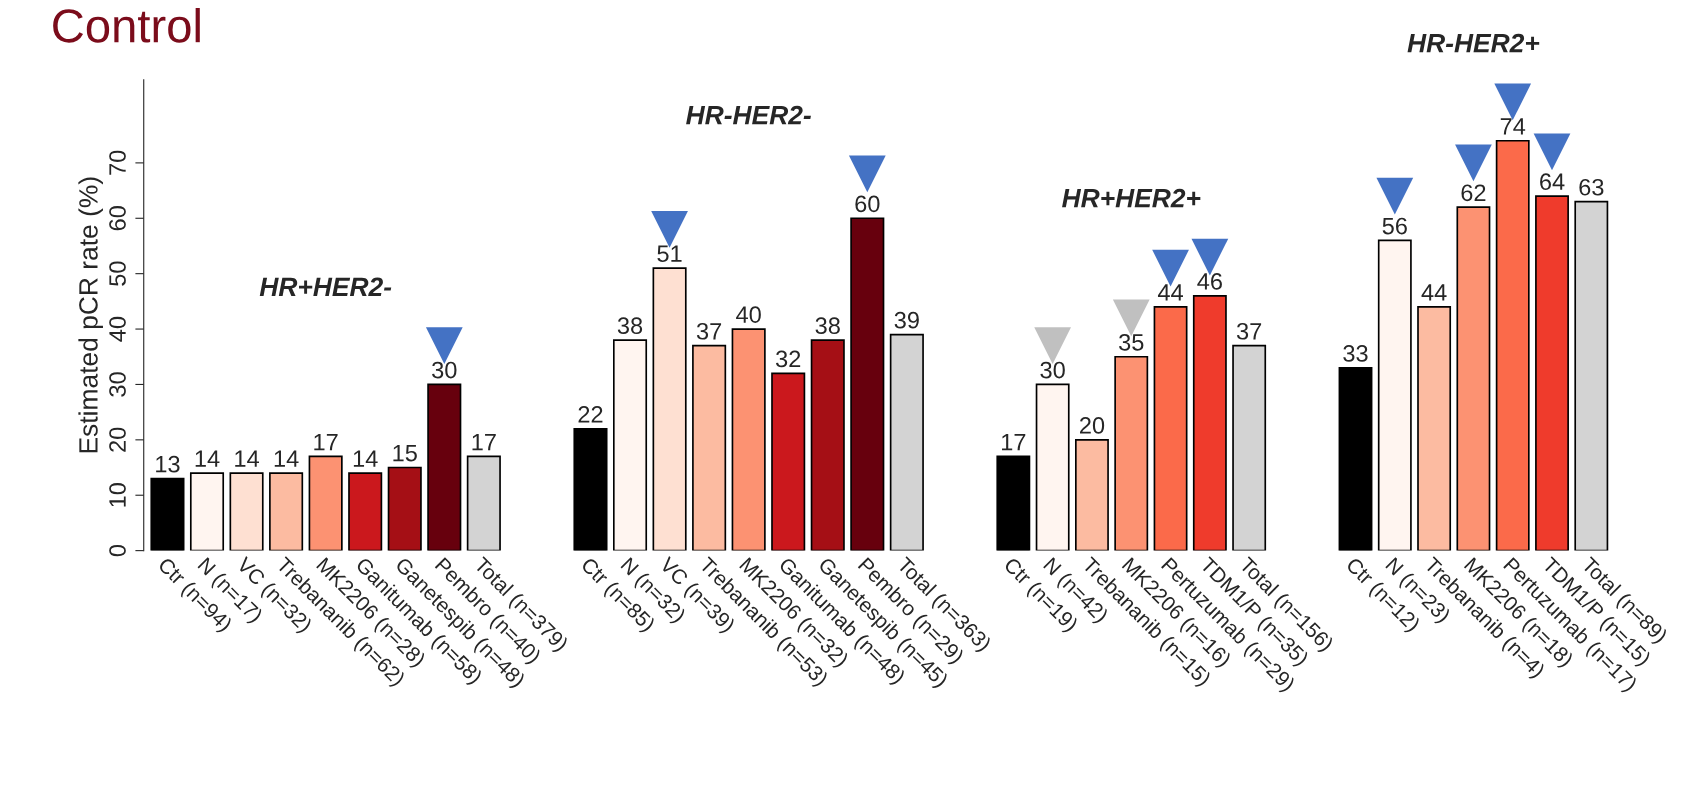 This screenshot has width=1691, height=798. I want to click on data-label: 22, so click(590, 414).